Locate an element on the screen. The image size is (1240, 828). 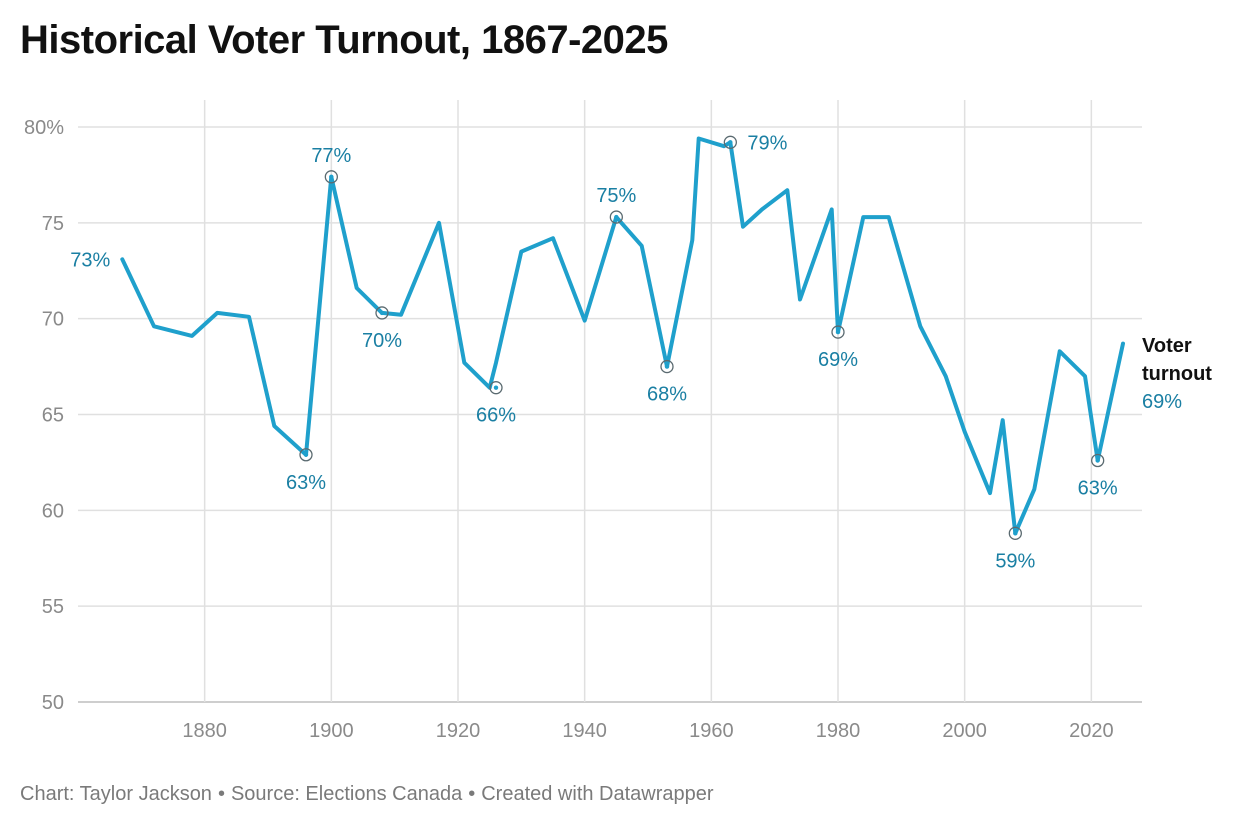
x-tick-label: 1920 is located at coordinates (458, 731).